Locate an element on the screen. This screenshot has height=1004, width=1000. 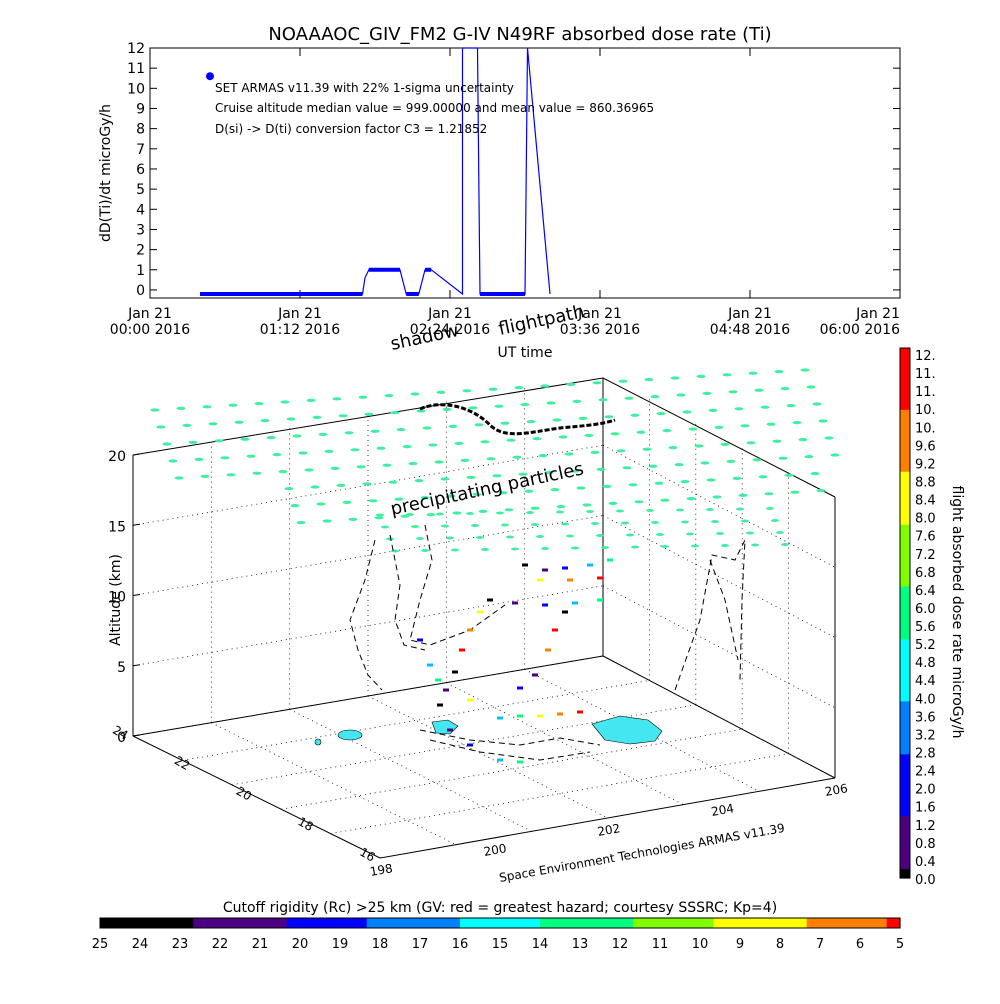
colorbar-frame is located at coordinates (500, 923).